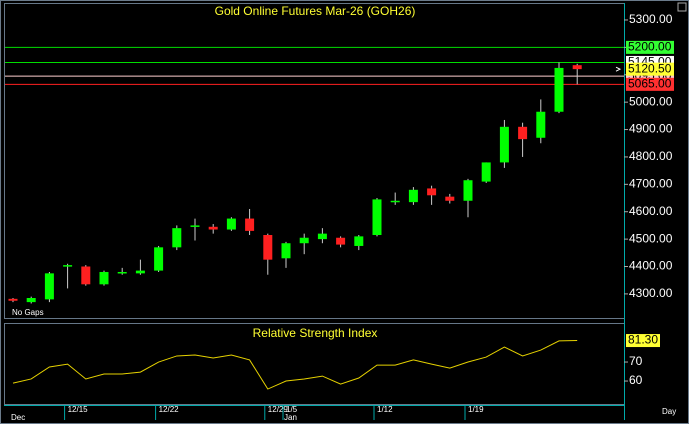  I want to click on rsi-tick-label: 70, so click(636, 361).